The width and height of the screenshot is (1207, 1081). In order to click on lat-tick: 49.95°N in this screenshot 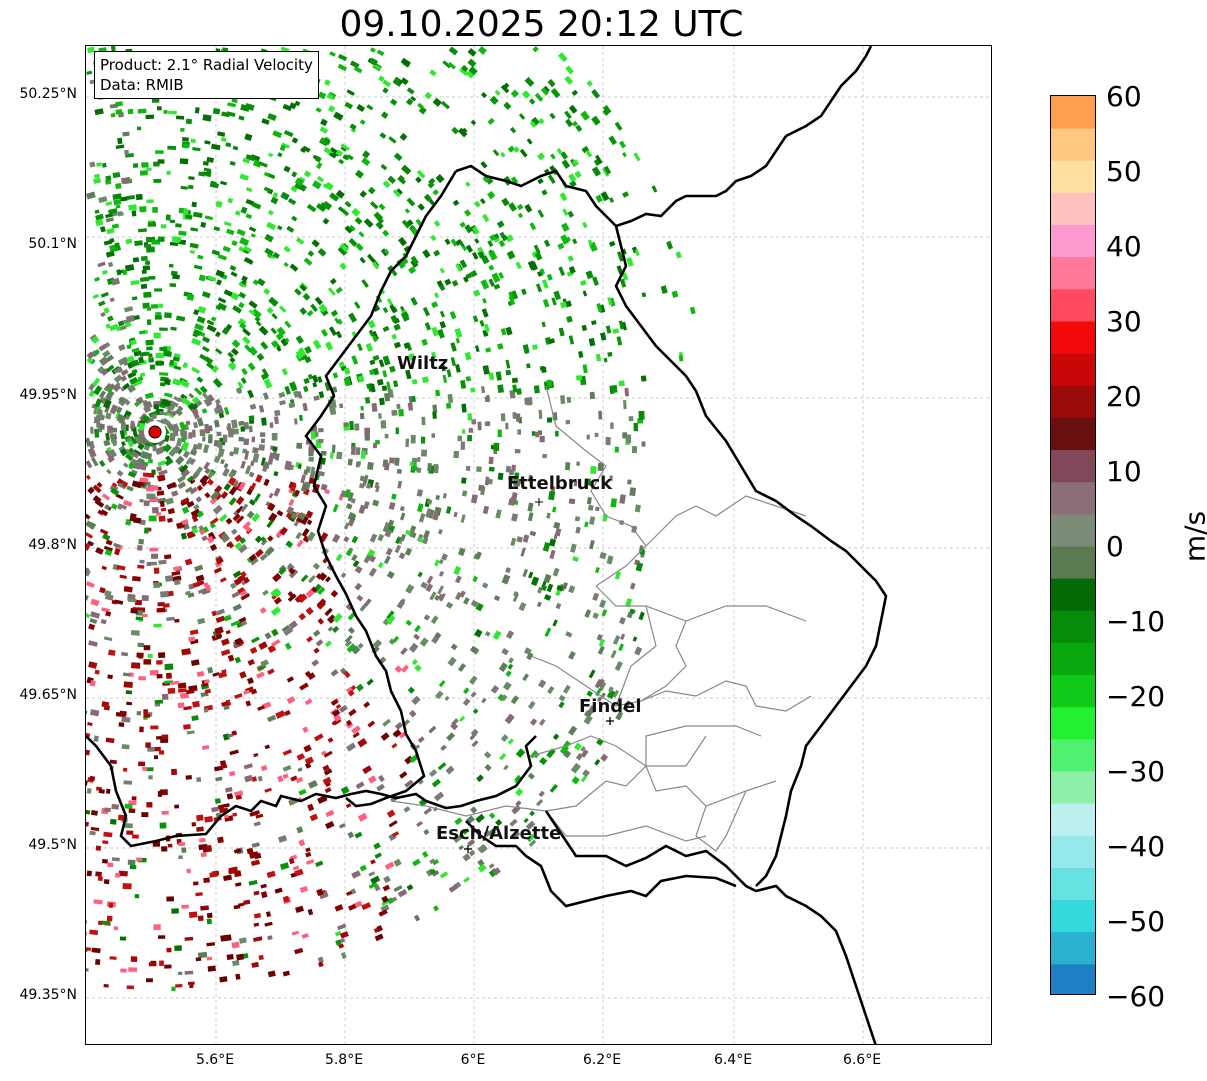, I will do `click(48, 395)`.